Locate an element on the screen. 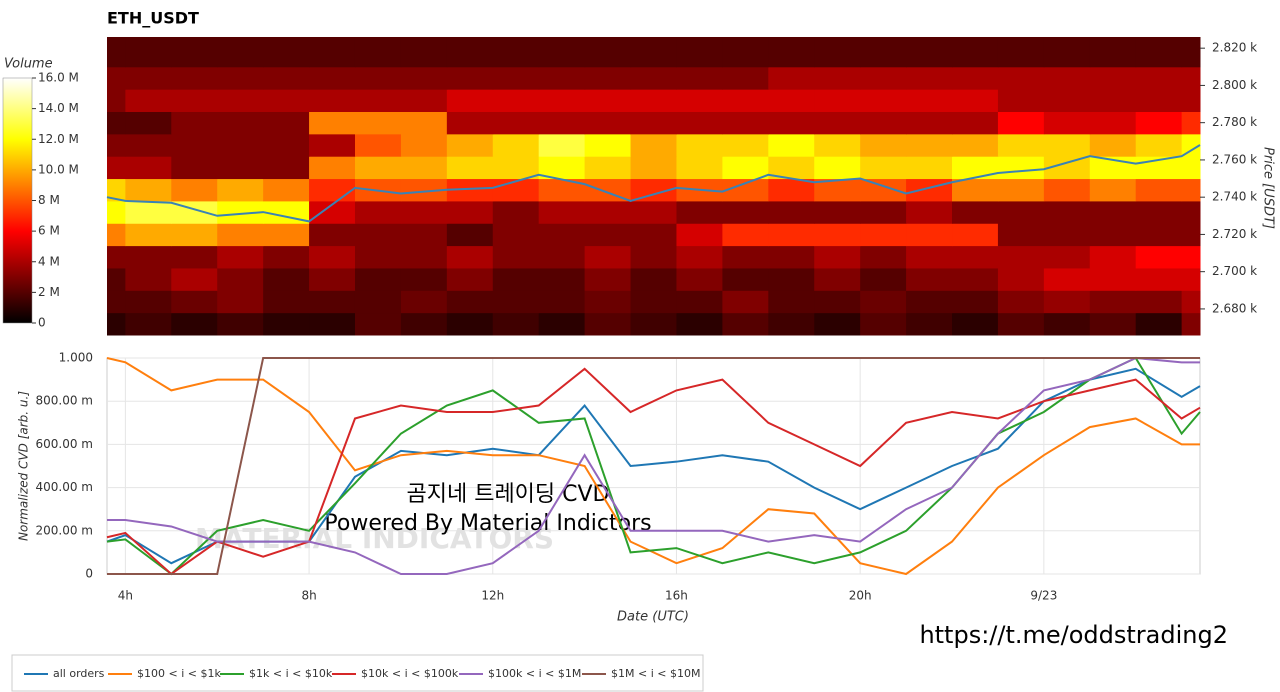 Image resolution: width=1280 pixels, height=692 pixels. y-tick-label: 400.00 m is located at coordinates (65, 487).